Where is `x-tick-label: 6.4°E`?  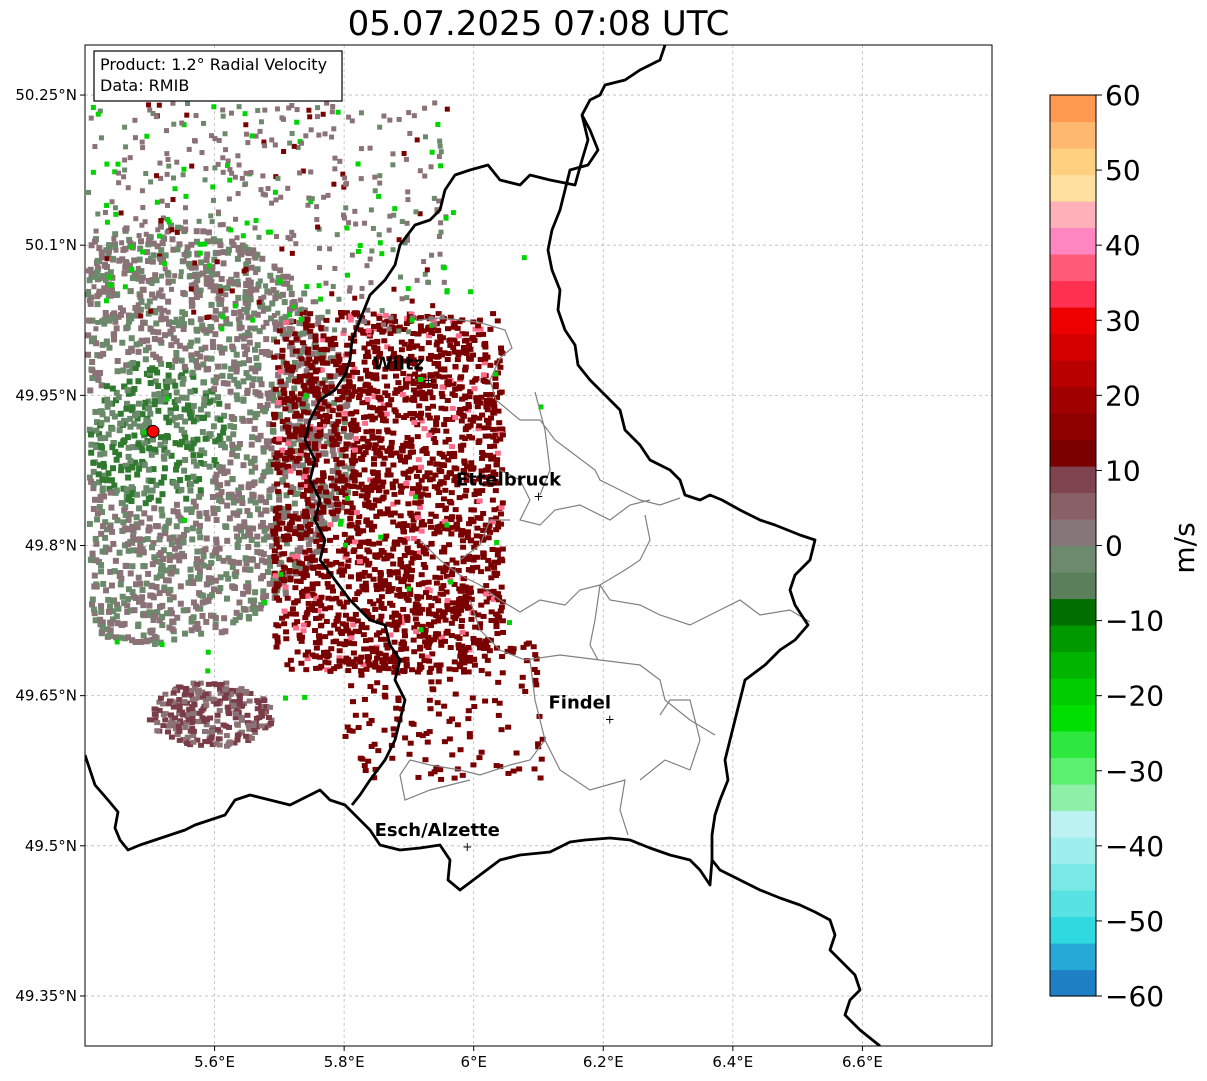
x-tick-label: 6.4°E is located at coordinates (732, 1062).